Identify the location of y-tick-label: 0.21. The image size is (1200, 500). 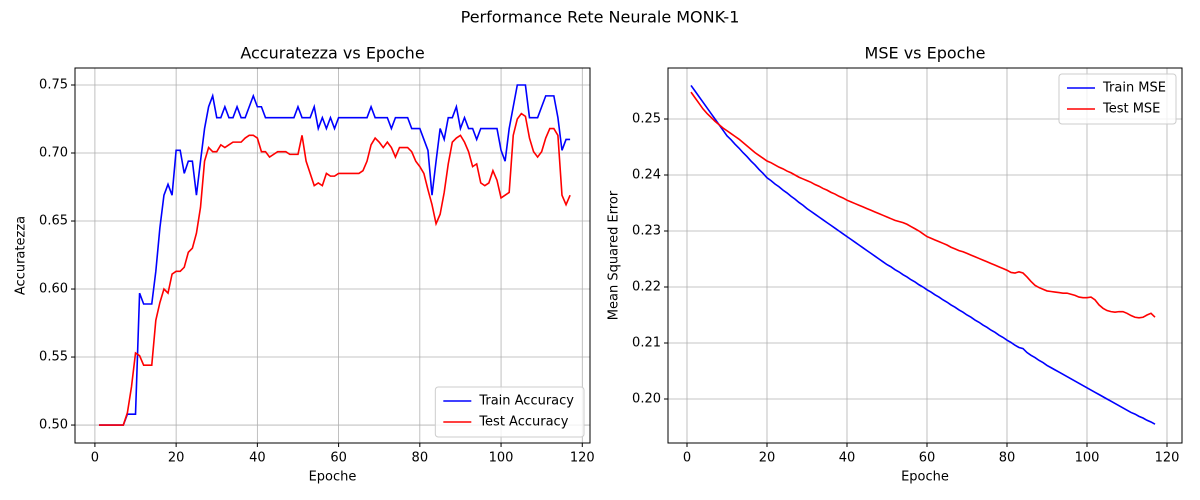
(646, 342).